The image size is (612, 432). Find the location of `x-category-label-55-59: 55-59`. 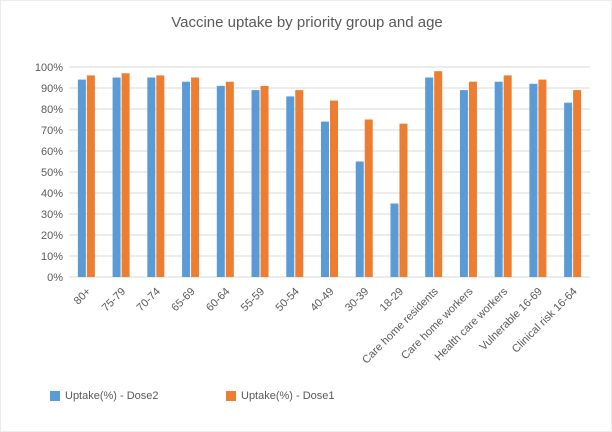

x-category-label-55-59: 55-59 is located at coordinates (253, 300).